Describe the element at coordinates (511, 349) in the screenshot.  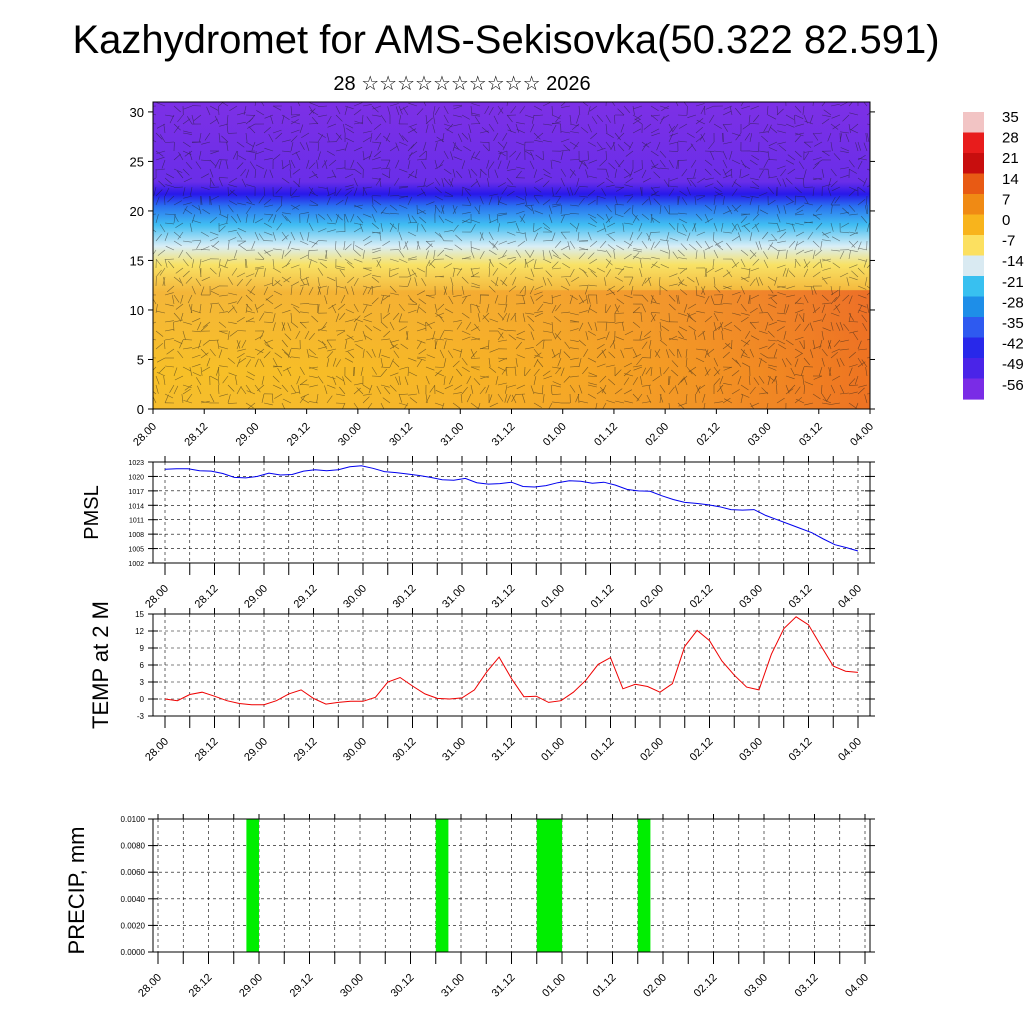
I see `heatmap-warm-shading` at that location.